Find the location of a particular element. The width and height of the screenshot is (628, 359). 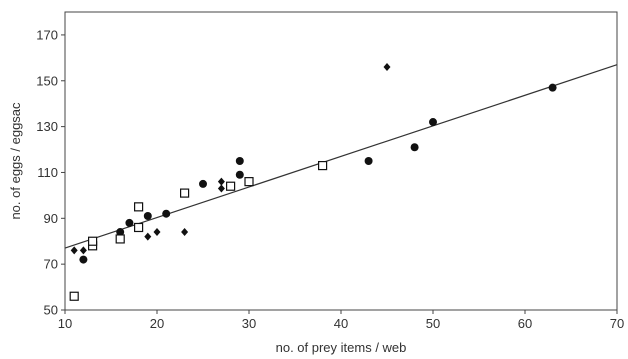

x-tick-label: 10 is located at coordinates (65, 323).